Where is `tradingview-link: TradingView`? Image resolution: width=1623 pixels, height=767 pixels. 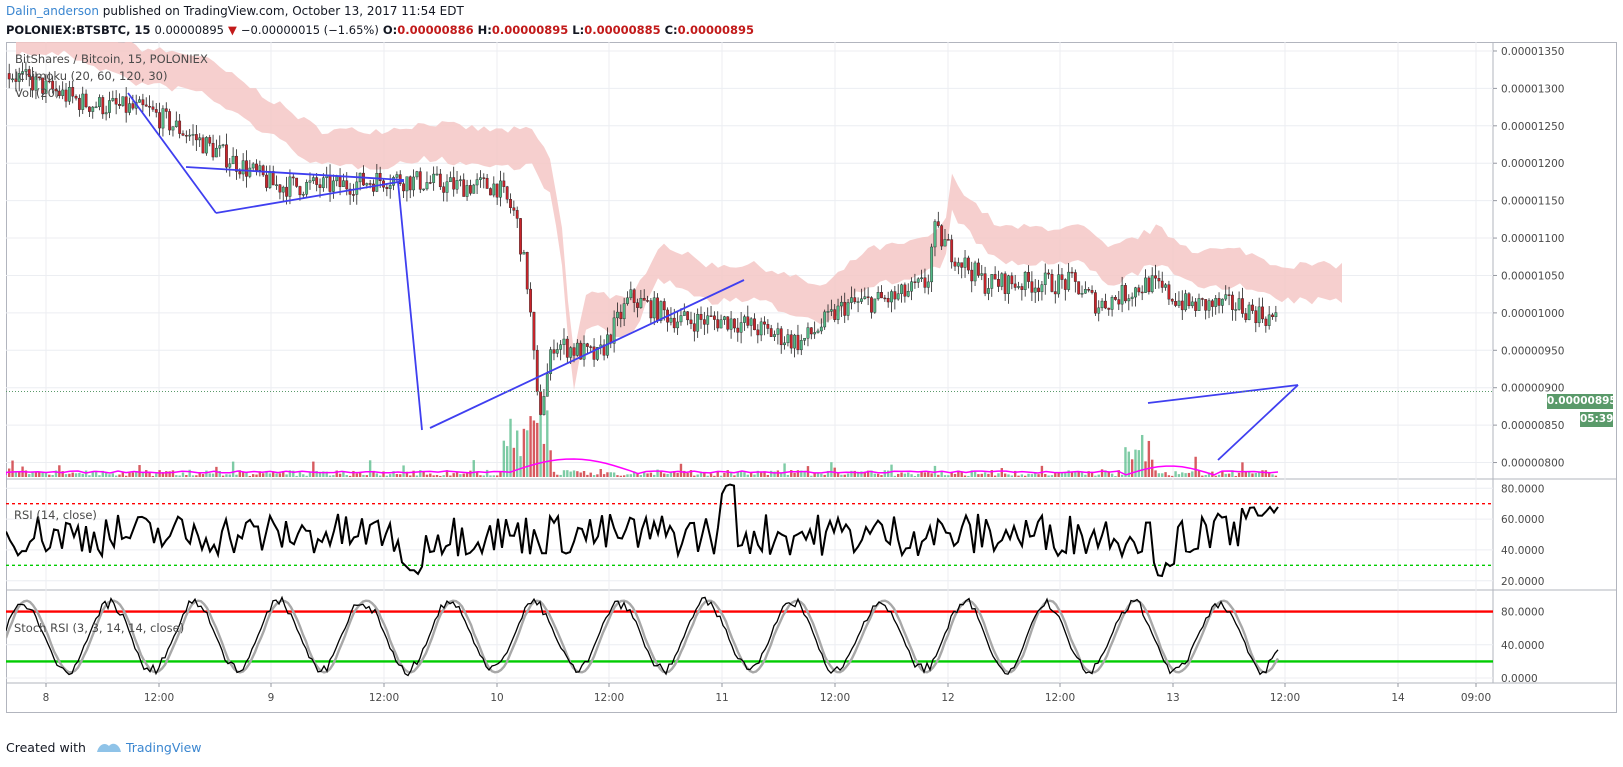
tradingview-link: TradingView is located at coordinates (163, 747).